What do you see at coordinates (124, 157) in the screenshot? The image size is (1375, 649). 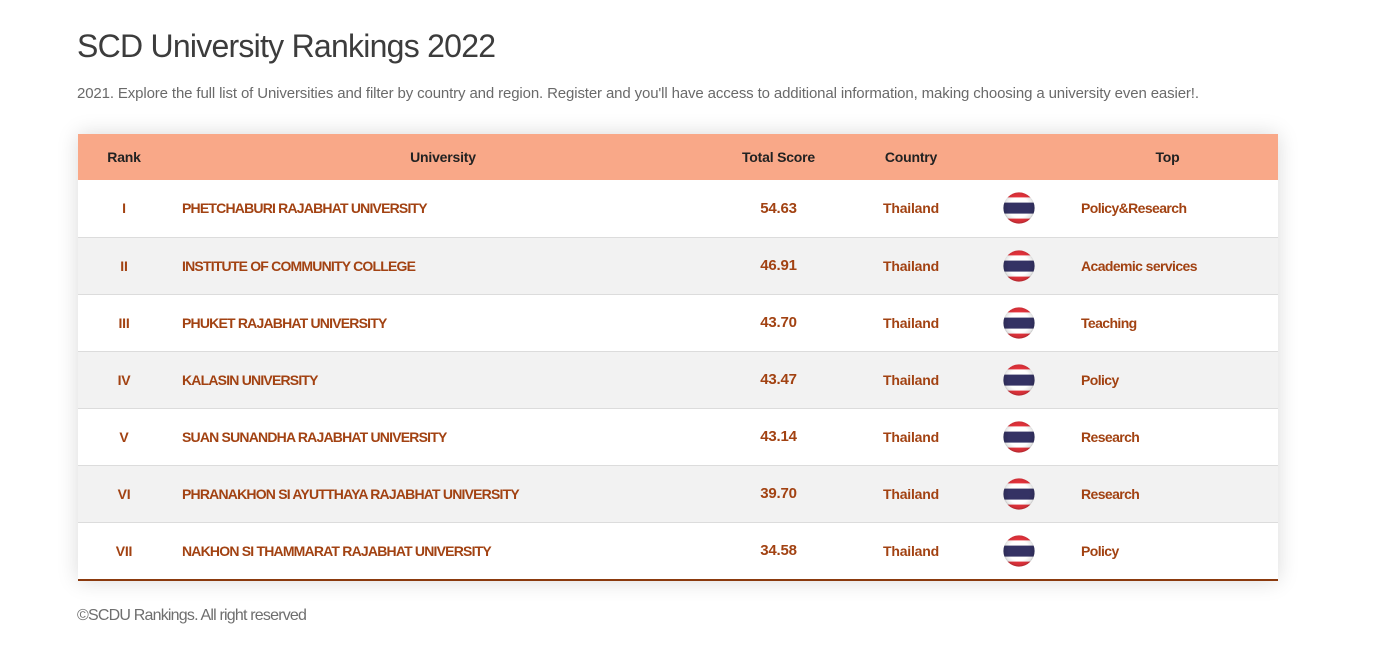 I see `column-header-rank: Rank` at bounding box center [124, 157].